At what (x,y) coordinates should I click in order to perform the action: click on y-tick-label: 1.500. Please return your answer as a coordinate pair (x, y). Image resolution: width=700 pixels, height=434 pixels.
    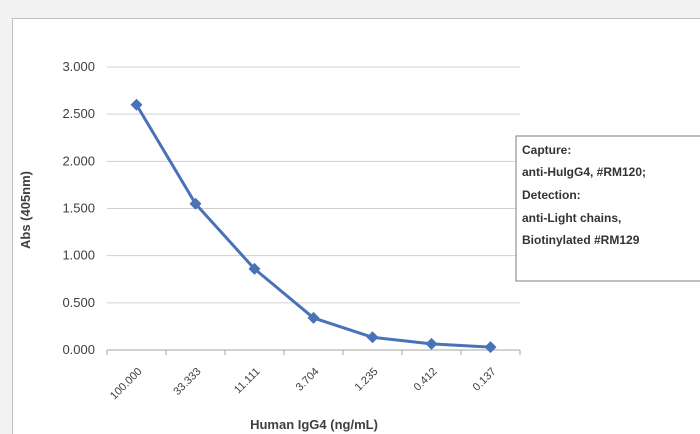
    Looking at the image, I should click on (78, 208).